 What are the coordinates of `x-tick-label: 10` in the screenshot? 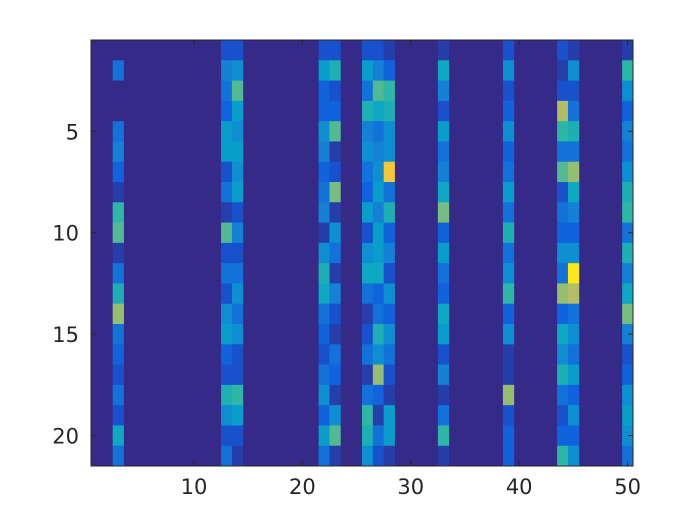 It's located at (194, 487).